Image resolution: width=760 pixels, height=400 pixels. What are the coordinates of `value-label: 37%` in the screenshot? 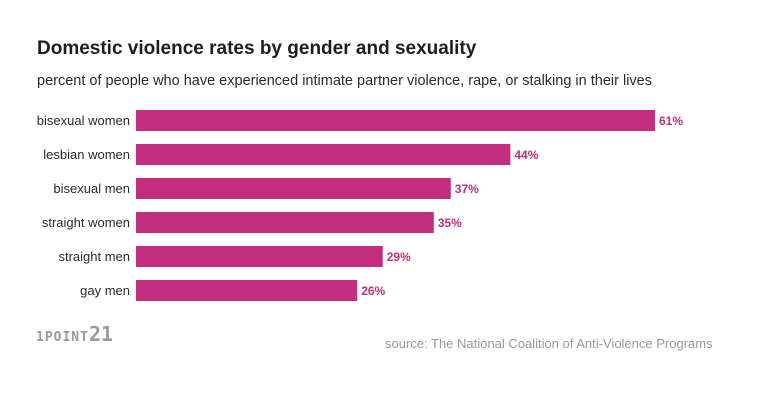 It's located at (467, 189).